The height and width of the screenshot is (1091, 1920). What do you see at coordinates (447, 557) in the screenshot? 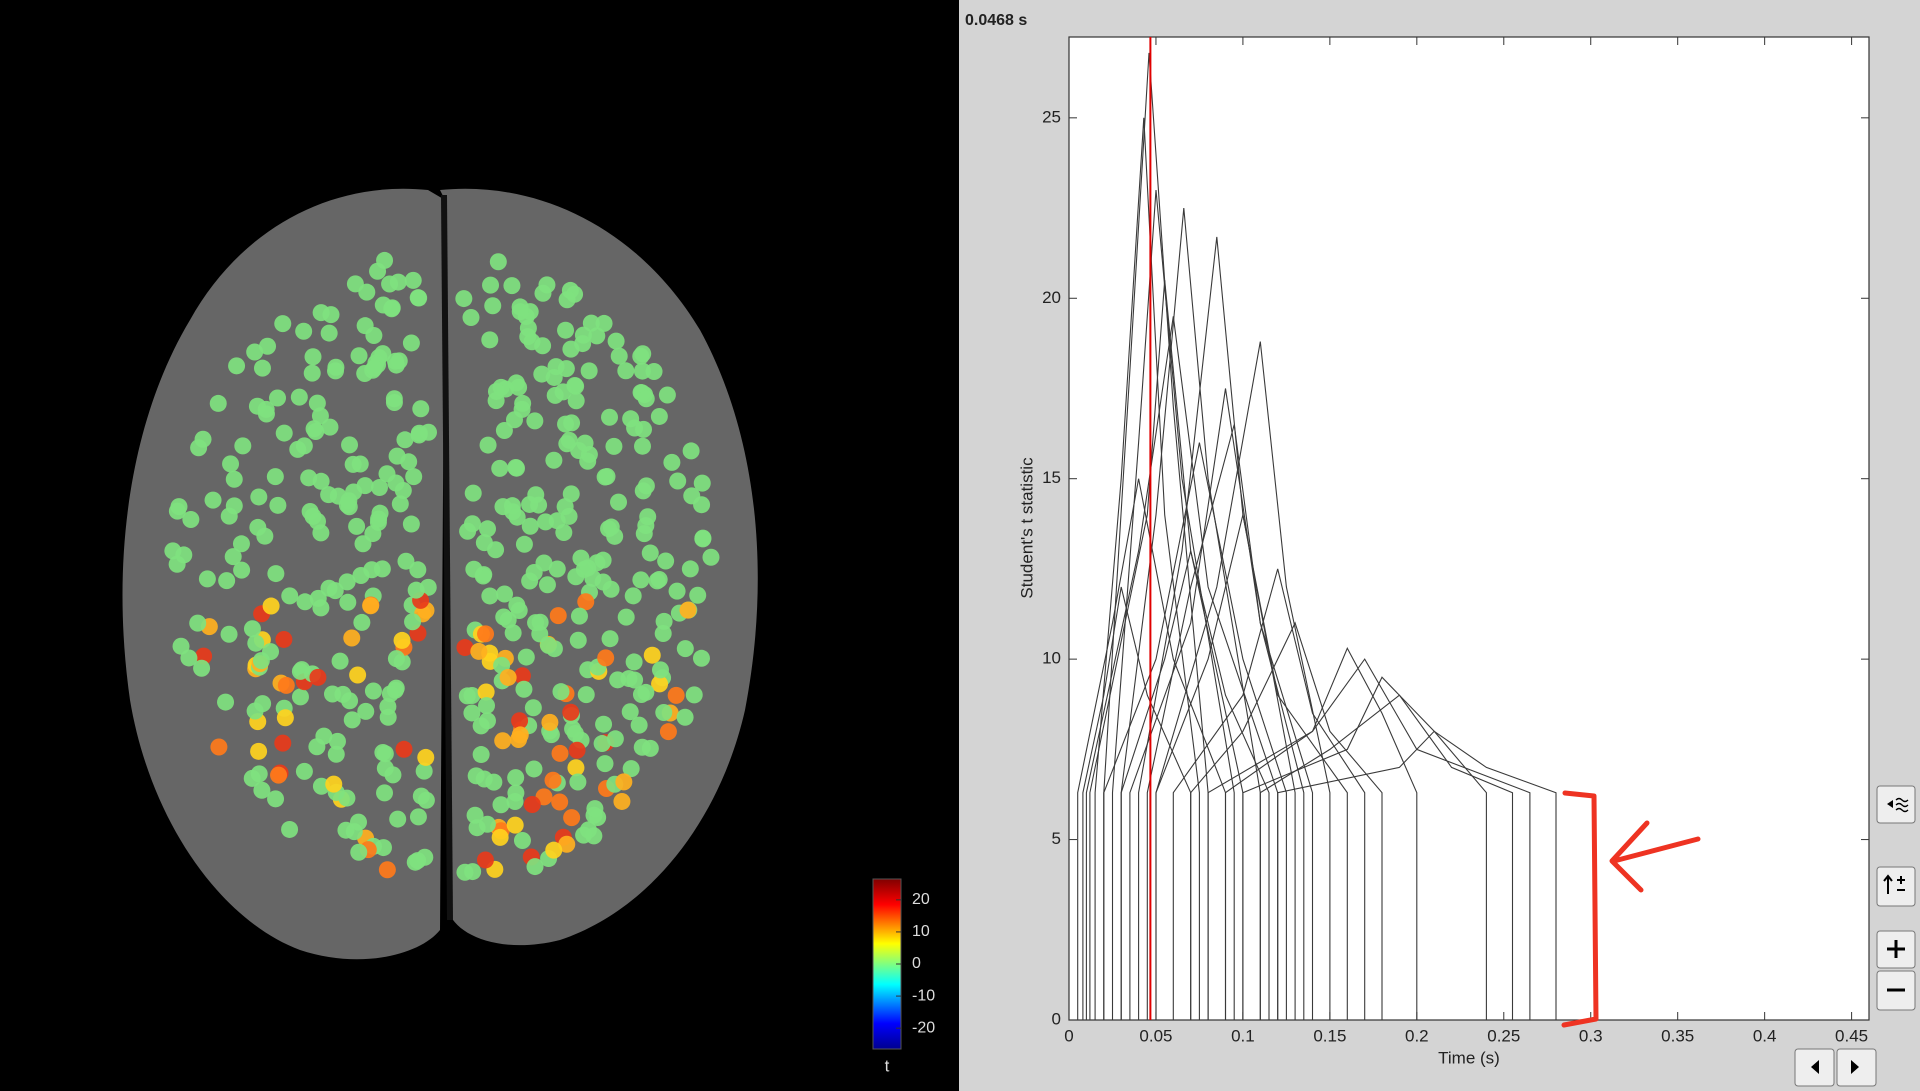
I see `midline` at bounding box center [447, 557].